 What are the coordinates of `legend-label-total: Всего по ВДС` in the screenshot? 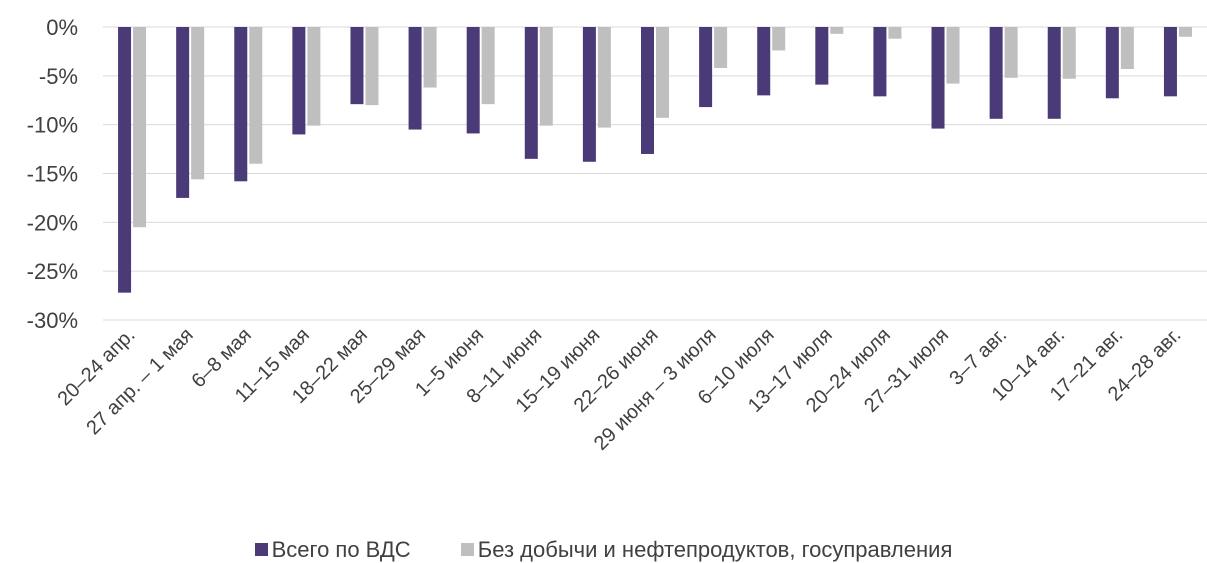 It's located at (341, 549).